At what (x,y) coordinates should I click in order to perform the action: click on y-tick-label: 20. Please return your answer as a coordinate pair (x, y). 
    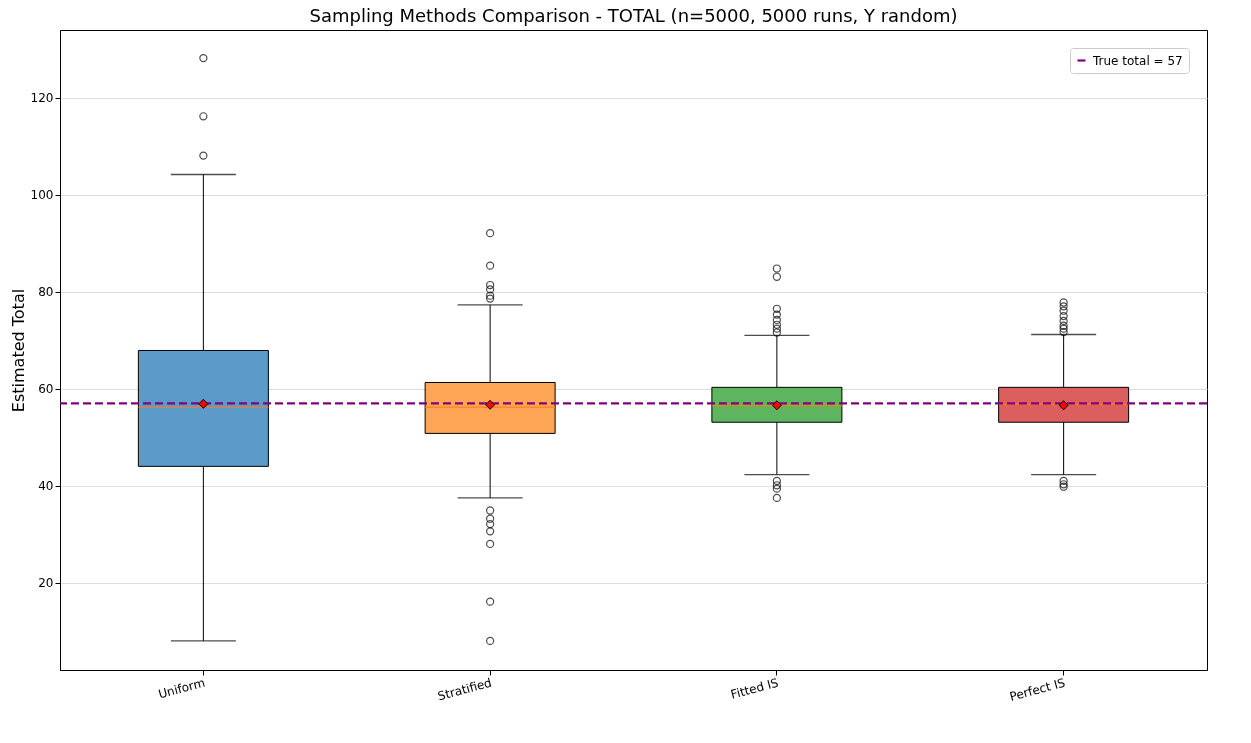
    Looking at the image, I should click on (46, 583).